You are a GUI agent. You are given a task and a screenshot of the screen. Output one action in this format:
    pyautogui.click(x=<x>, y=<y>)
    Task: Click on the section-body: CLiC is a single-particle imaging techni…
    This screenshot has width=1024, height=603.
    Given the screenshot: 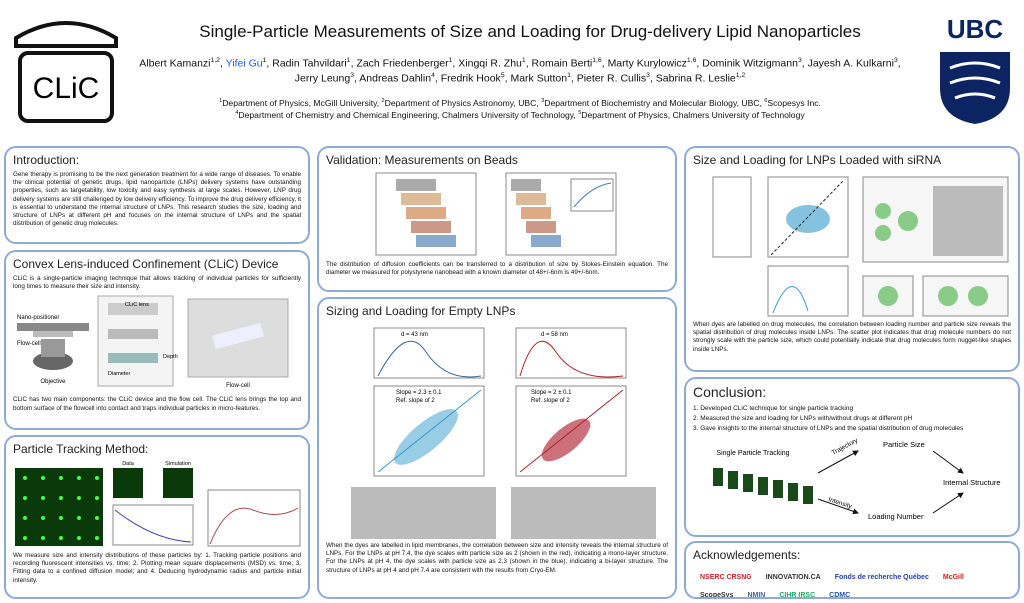 What is the action you would take?
    pyautogui.click(x=157, y=283)
    